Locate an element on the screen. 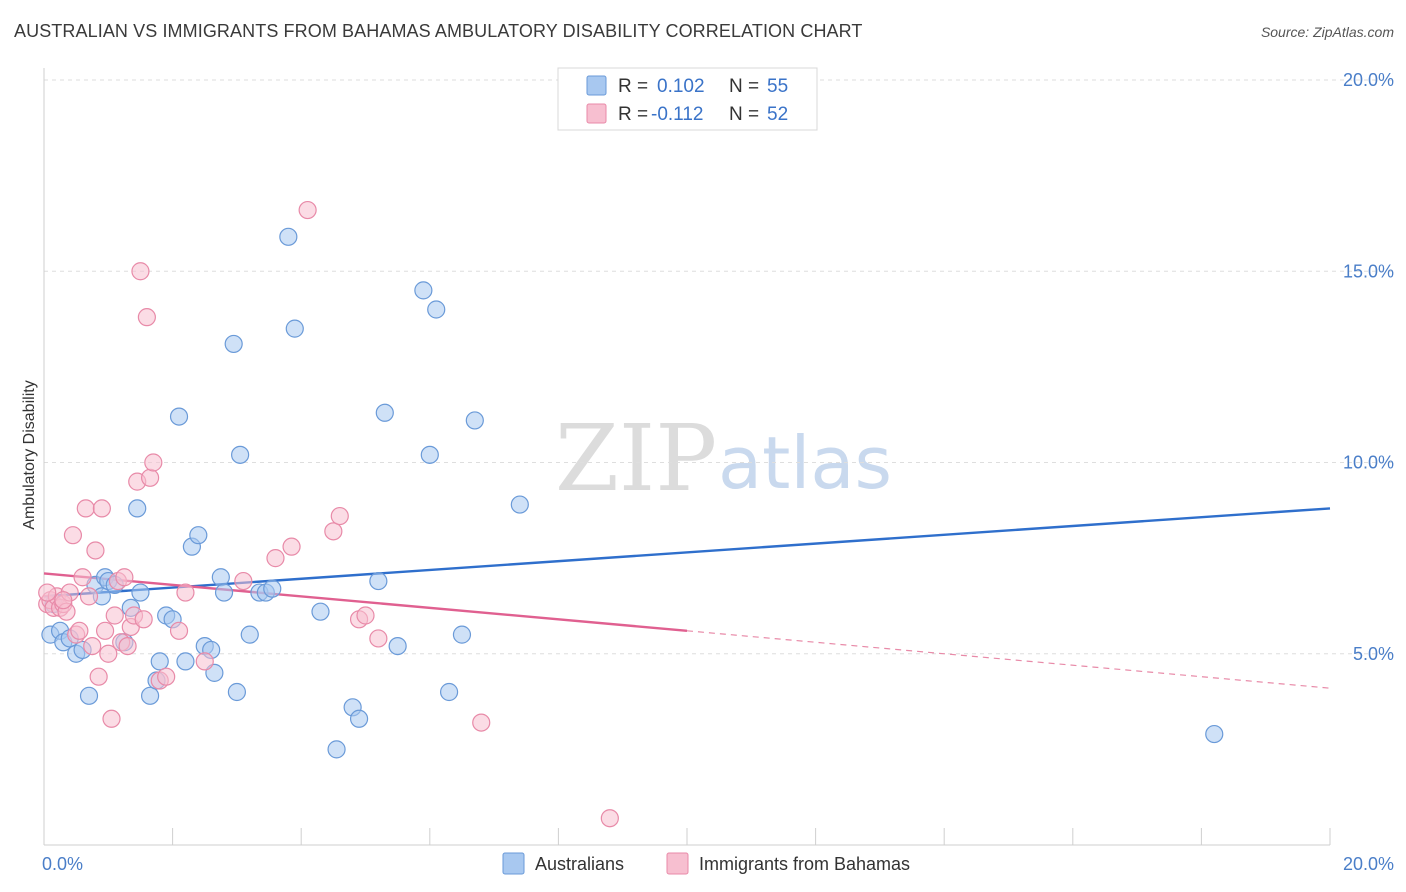 This screenshot has width=1406, height=892. legend-swatch-australians is located at coordinates (596, 85).